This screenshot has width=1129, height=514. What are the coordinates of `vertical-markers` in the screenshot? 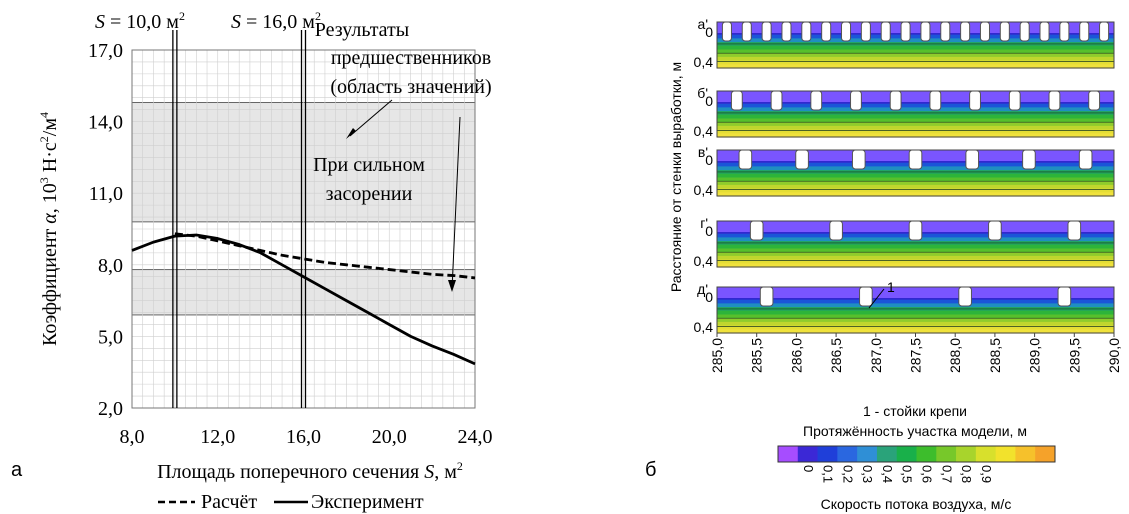 It's located at (239, 219).